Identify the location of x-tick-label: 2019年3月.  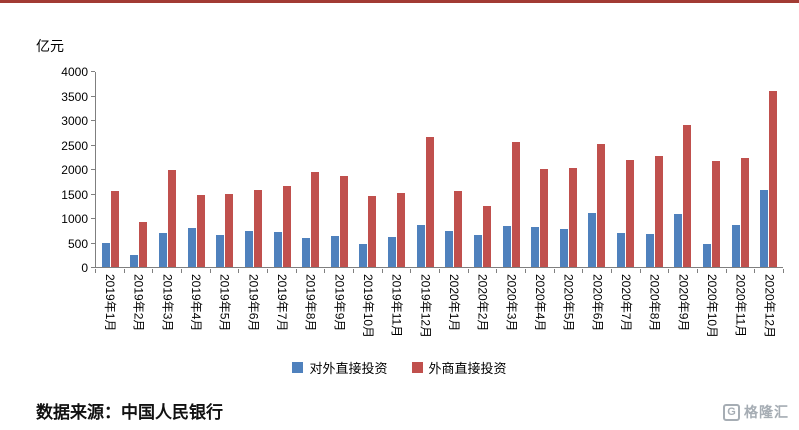
(167, 303).